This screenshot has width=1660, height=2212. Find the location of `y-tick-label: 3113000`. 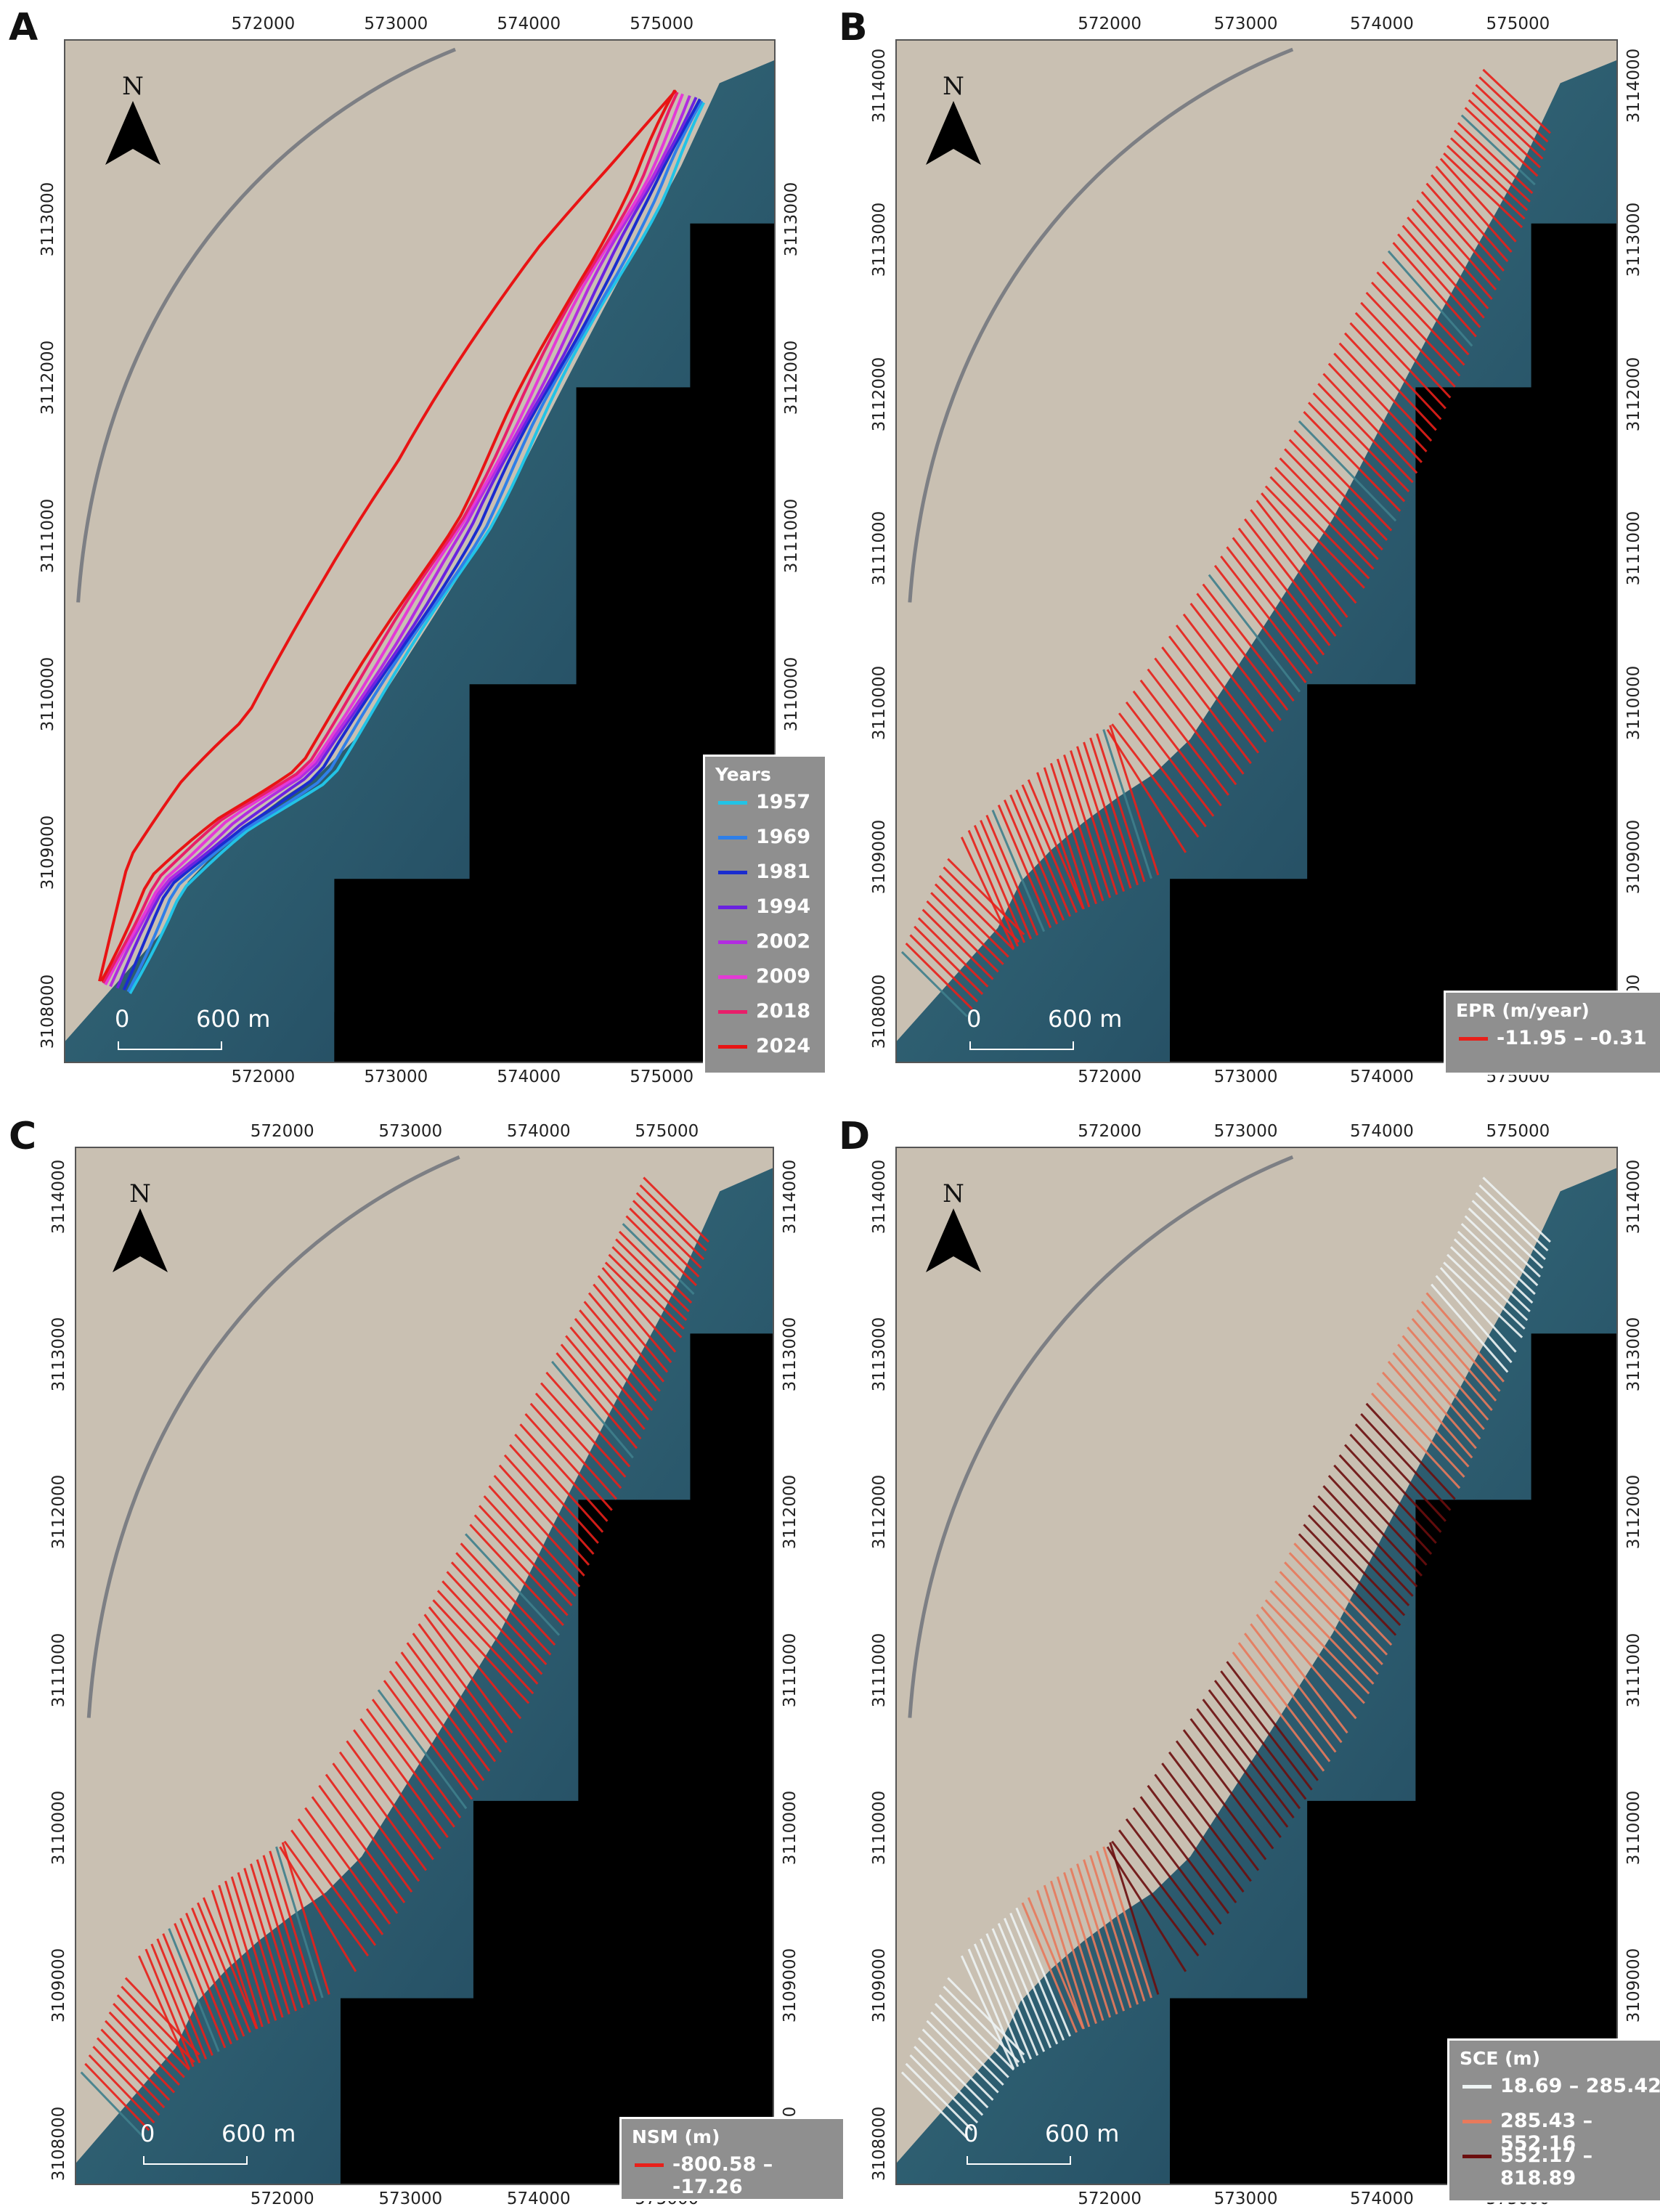

y-tick-label: 3113000 is located at coordinates (1633, 240).